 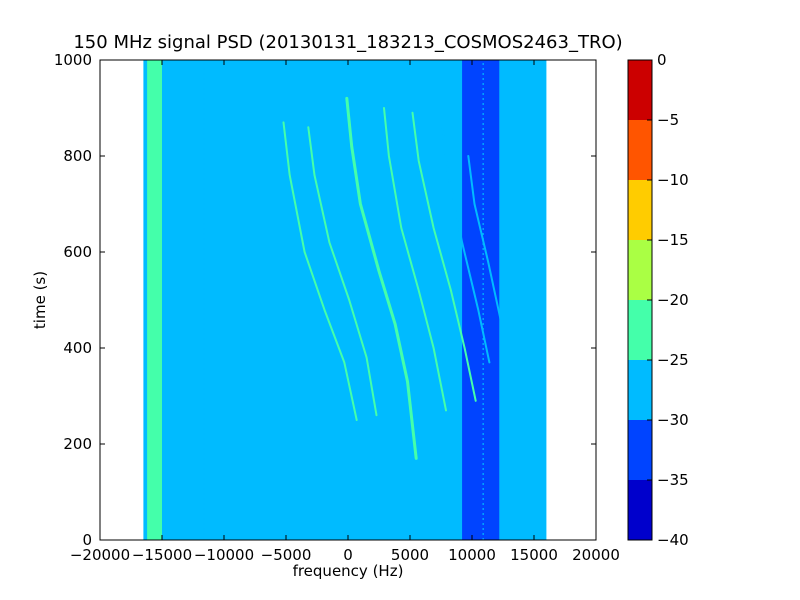 I want to click on y-tick-label: 1000, so click(x=73, y=60).